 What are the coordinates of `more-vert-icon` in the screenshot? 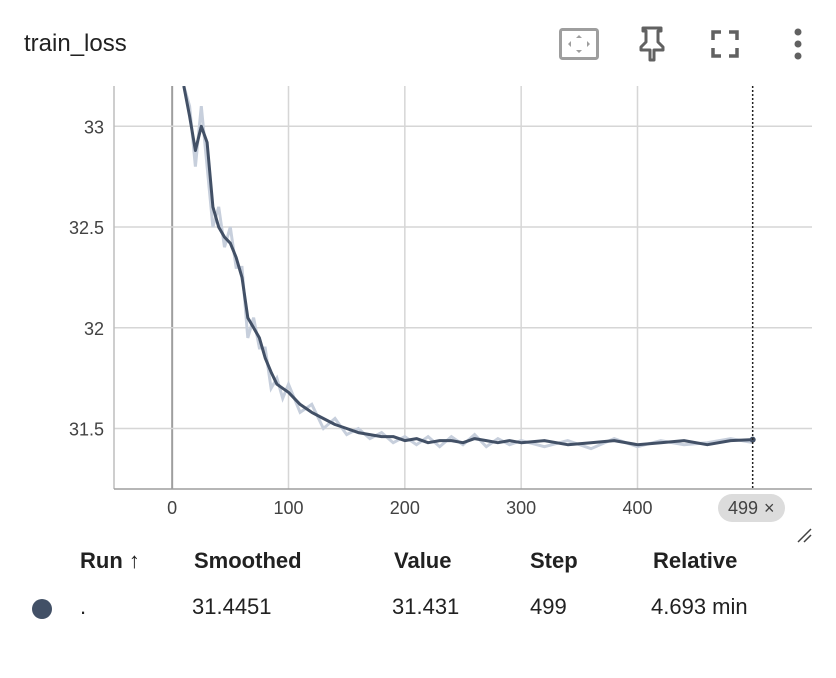 It's located at (798, 44).